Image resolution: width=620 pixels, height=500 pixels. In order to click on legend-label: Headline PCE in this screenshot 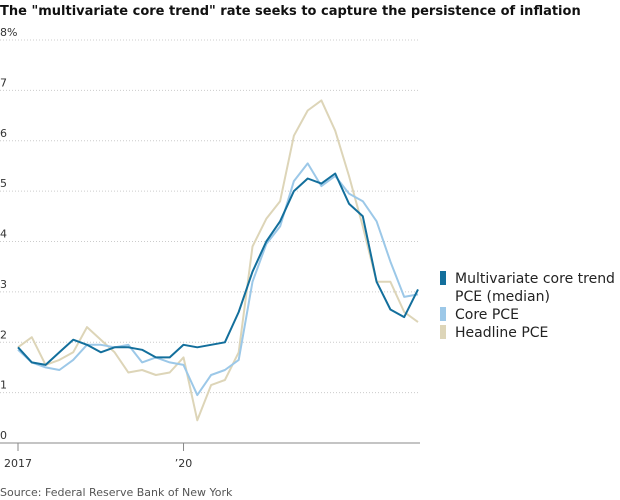, I will do `click(501, 333)`.